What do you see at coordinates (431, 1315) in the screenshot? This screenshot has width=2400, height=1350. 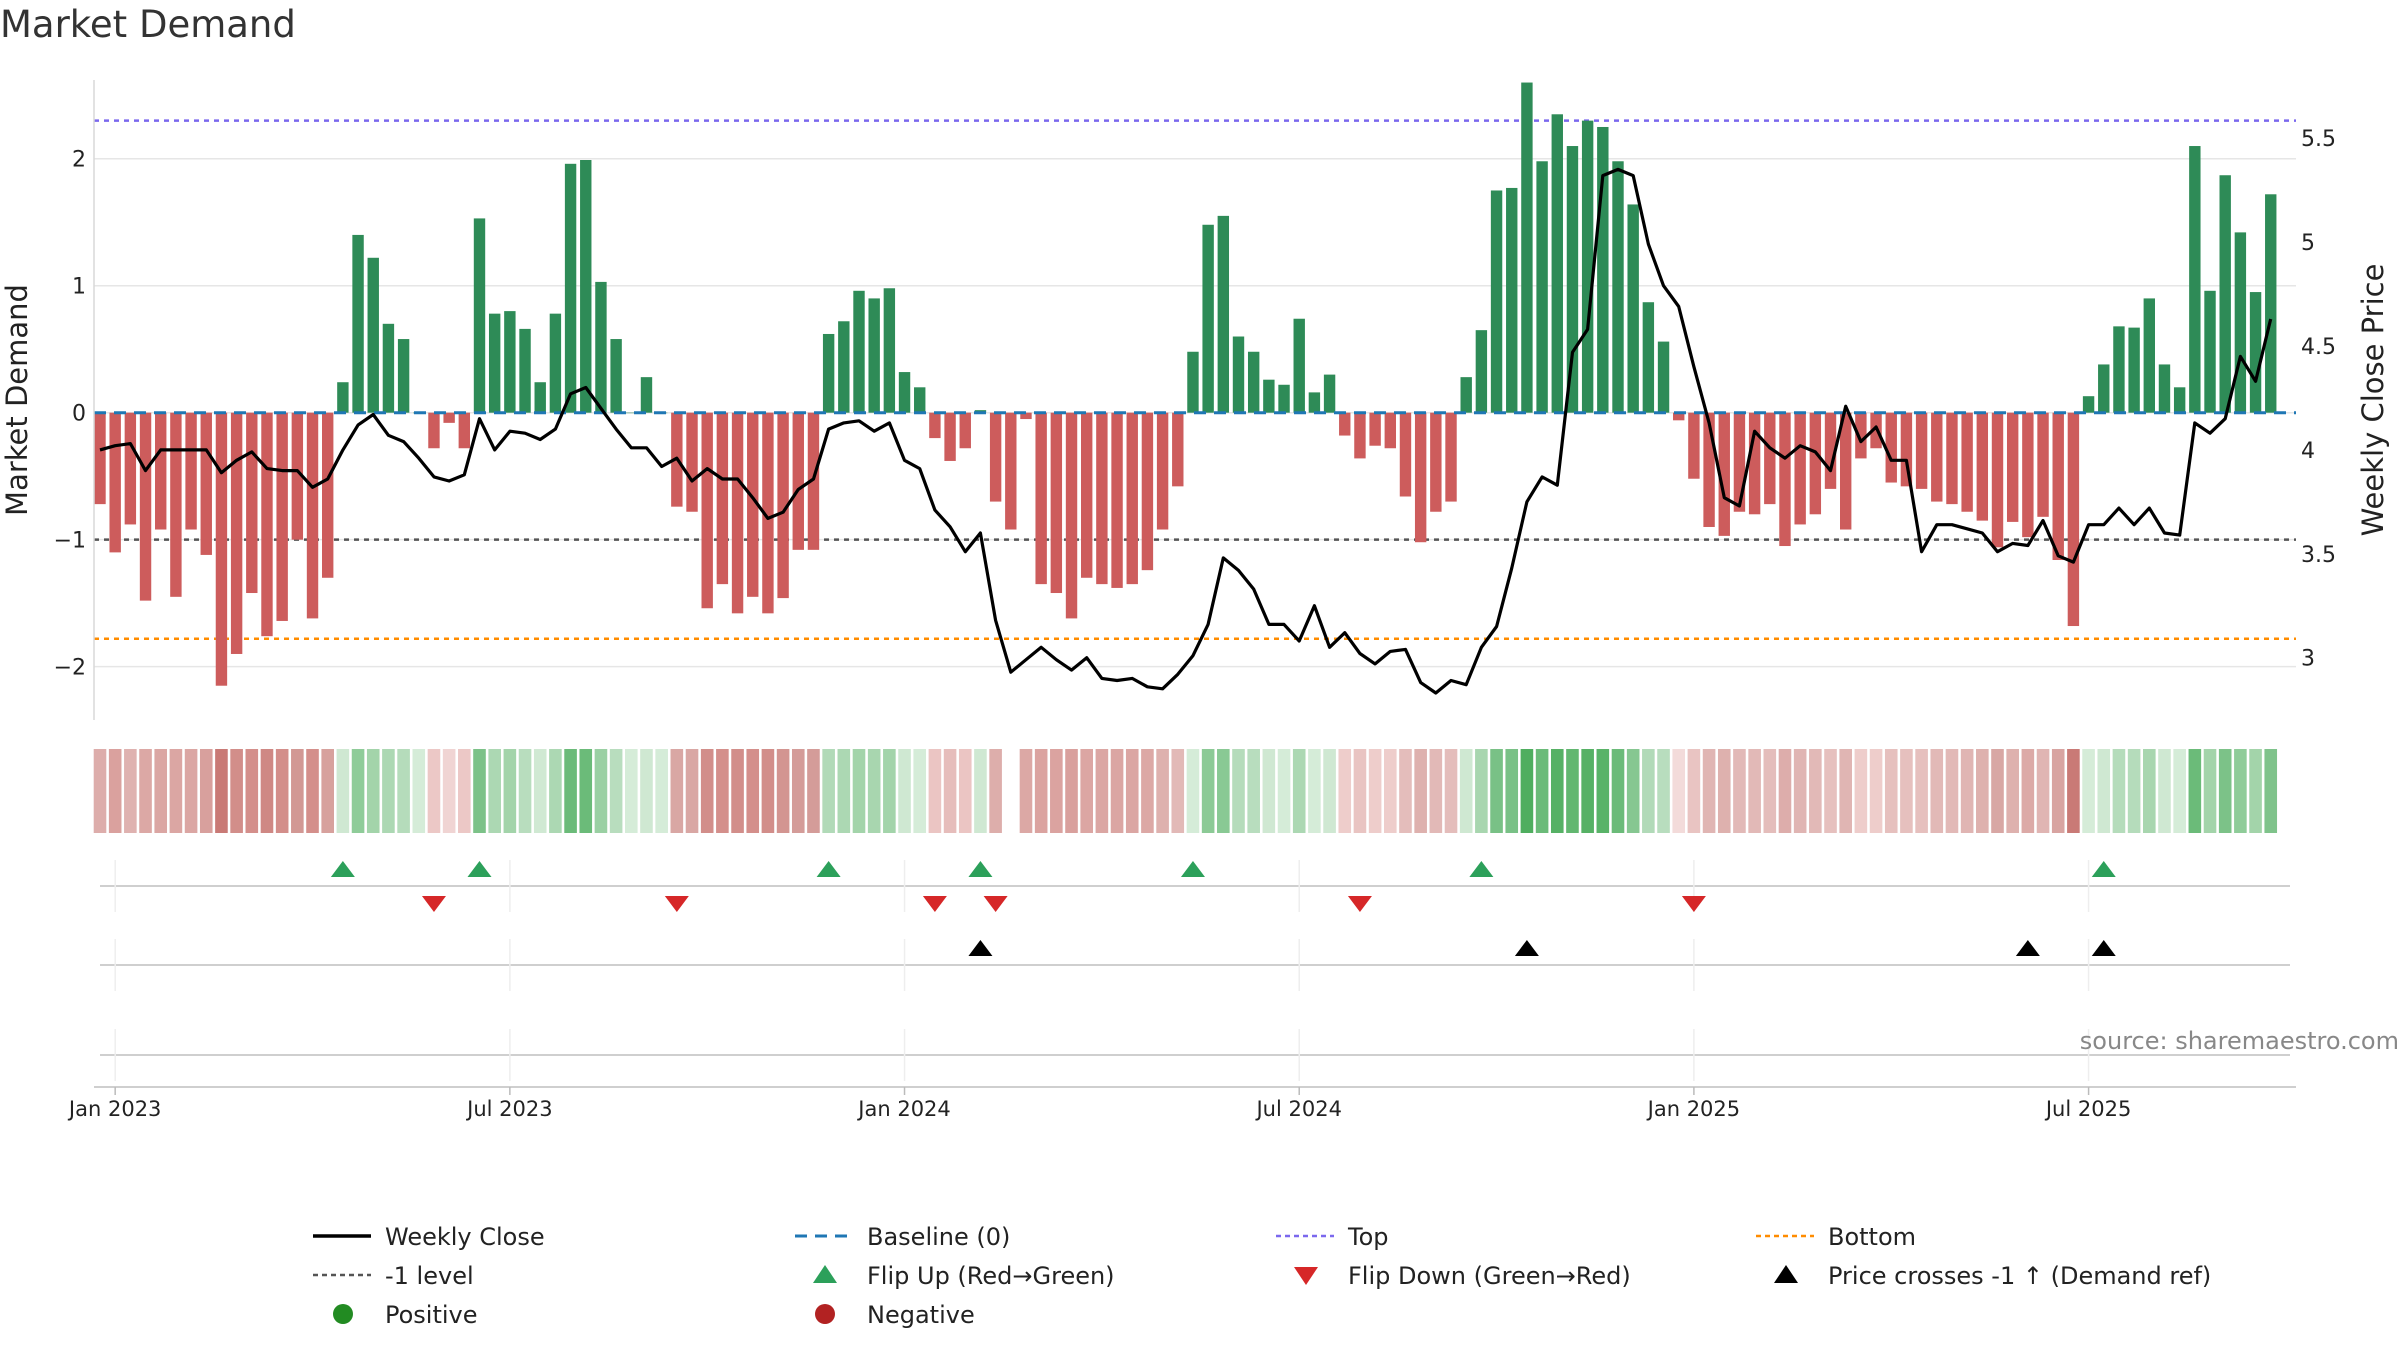 I see `legend-label-positive: Positive` at bounding box center [431, 1315].